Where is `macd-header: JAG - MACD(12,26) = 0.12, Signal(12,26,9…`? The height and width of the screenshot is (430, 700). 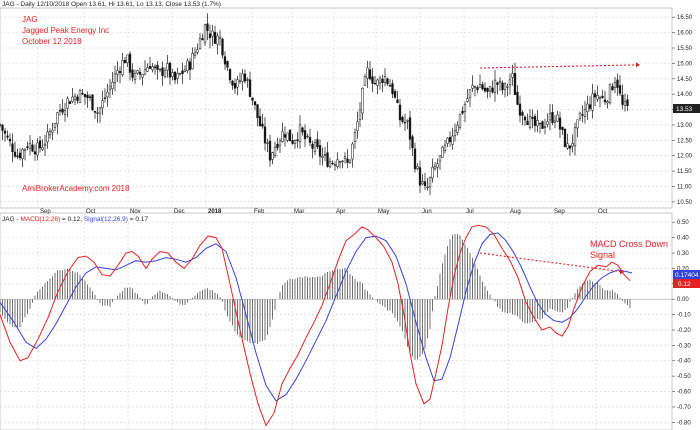 macd-header: JAG - MACD(12,26) = 0.12, Signal(12,26,9… is located at coordinates (75, 219).